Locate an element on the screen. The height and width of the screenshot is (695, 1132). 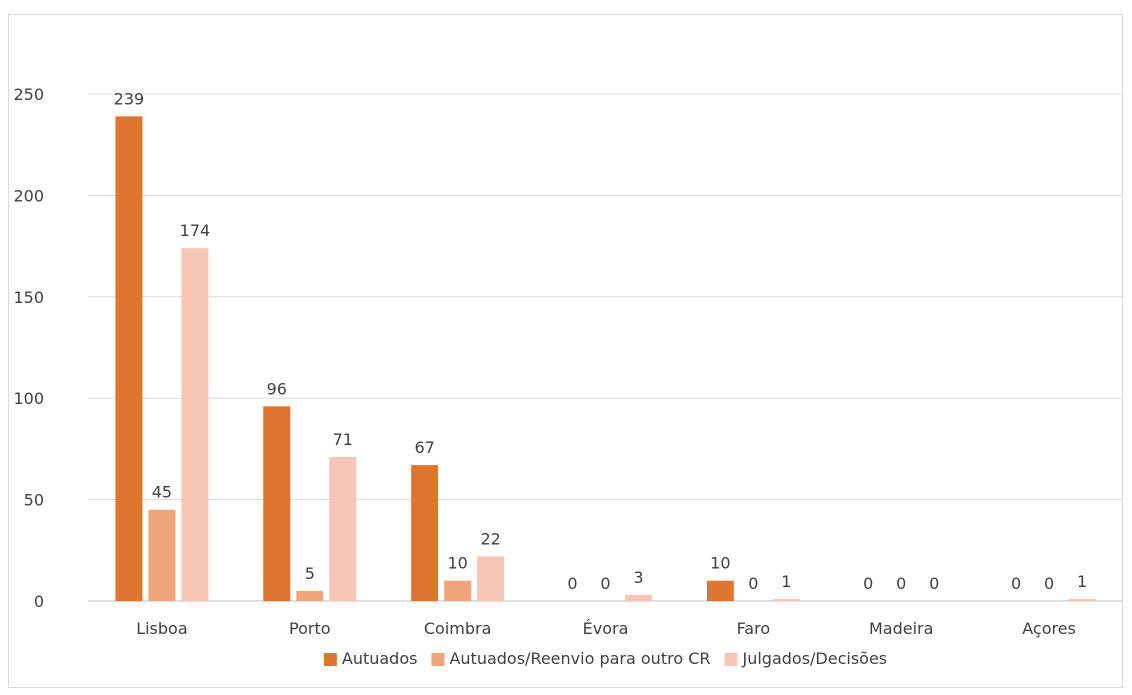
x-tick-label: Lisboa is located at coordinates (161, 628).